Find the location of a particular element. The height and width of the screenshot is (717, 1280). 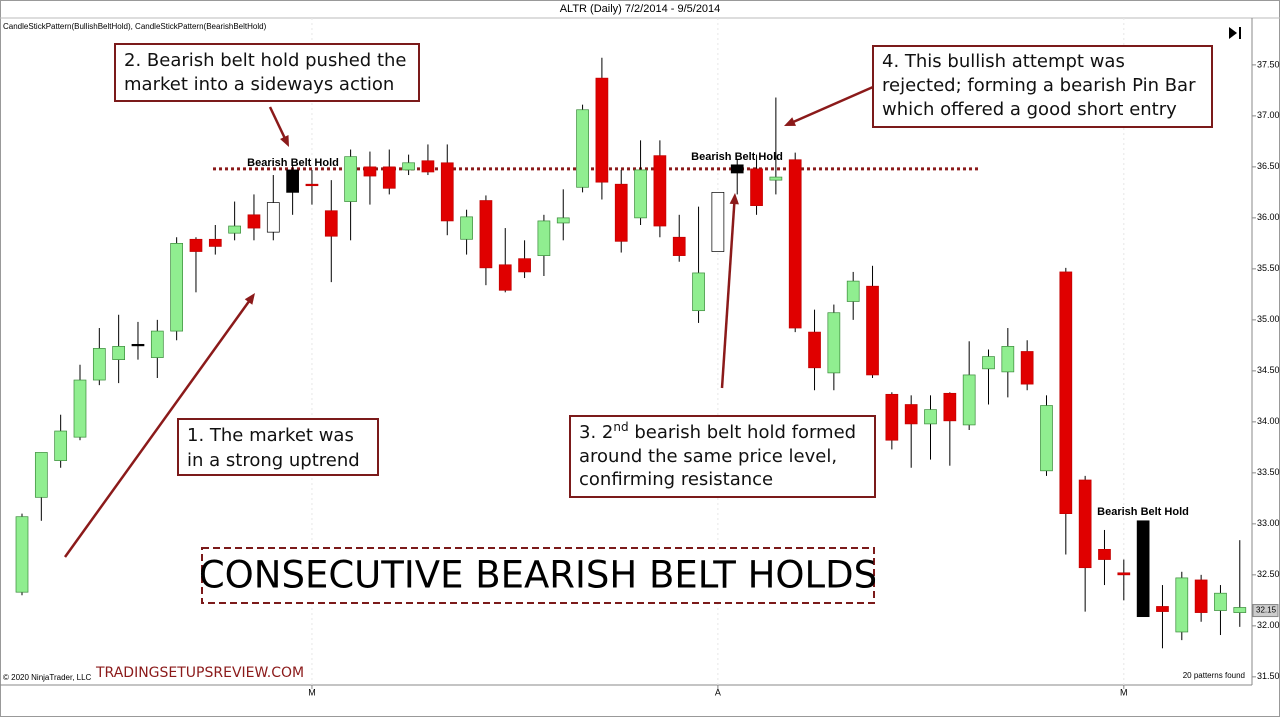

y-tick-label: 35.00 is located at coordinates (1268, 319).